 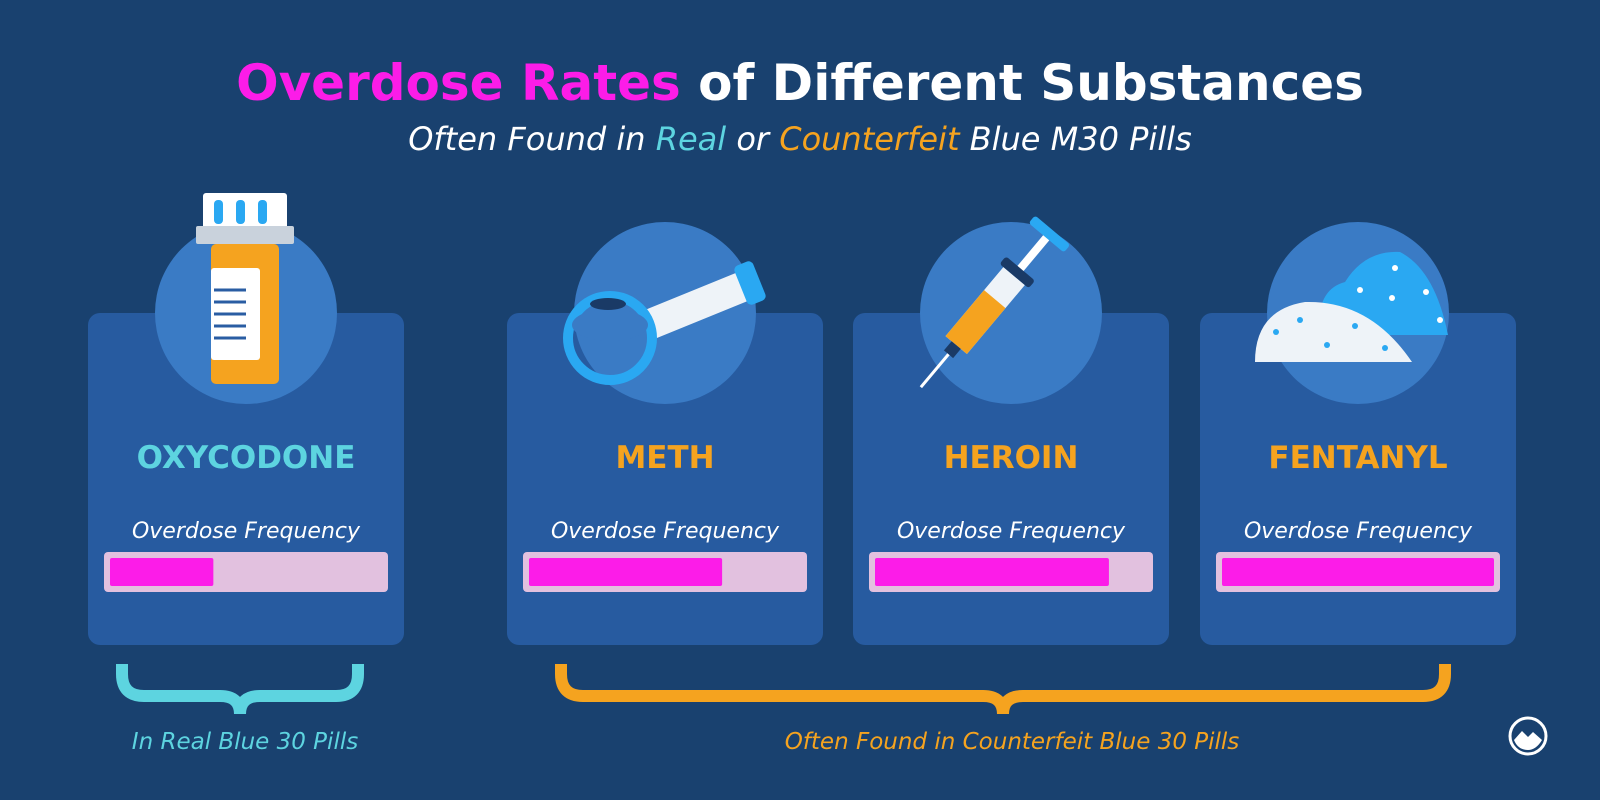 I want to click on substance-name: HEROIN, so click(x=1011, y=458).